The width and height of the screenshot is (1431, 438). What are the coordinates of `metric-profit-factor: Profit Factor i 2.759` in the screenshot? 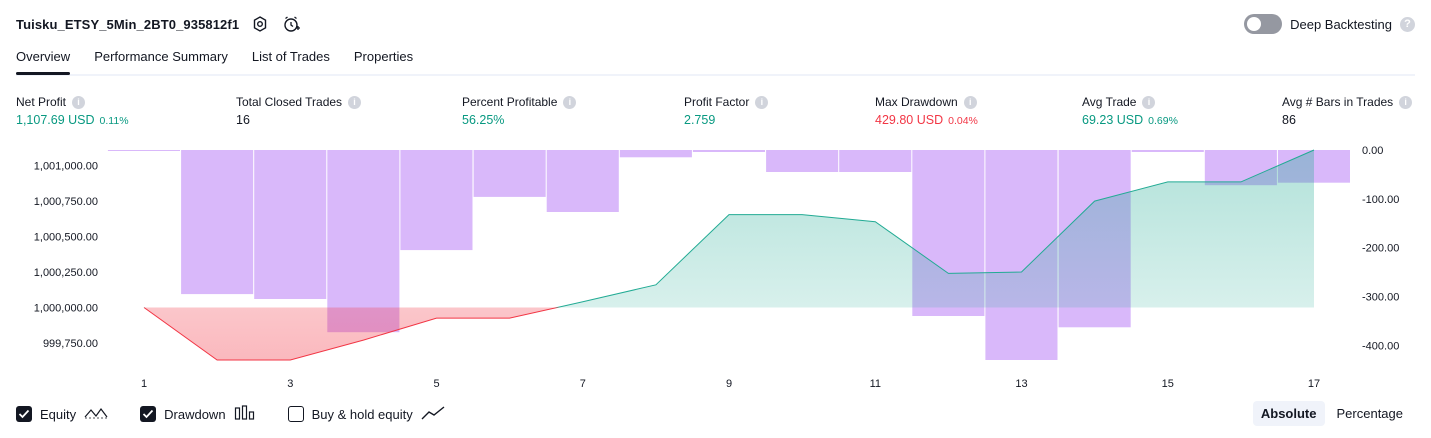 It's located at (726, 110).